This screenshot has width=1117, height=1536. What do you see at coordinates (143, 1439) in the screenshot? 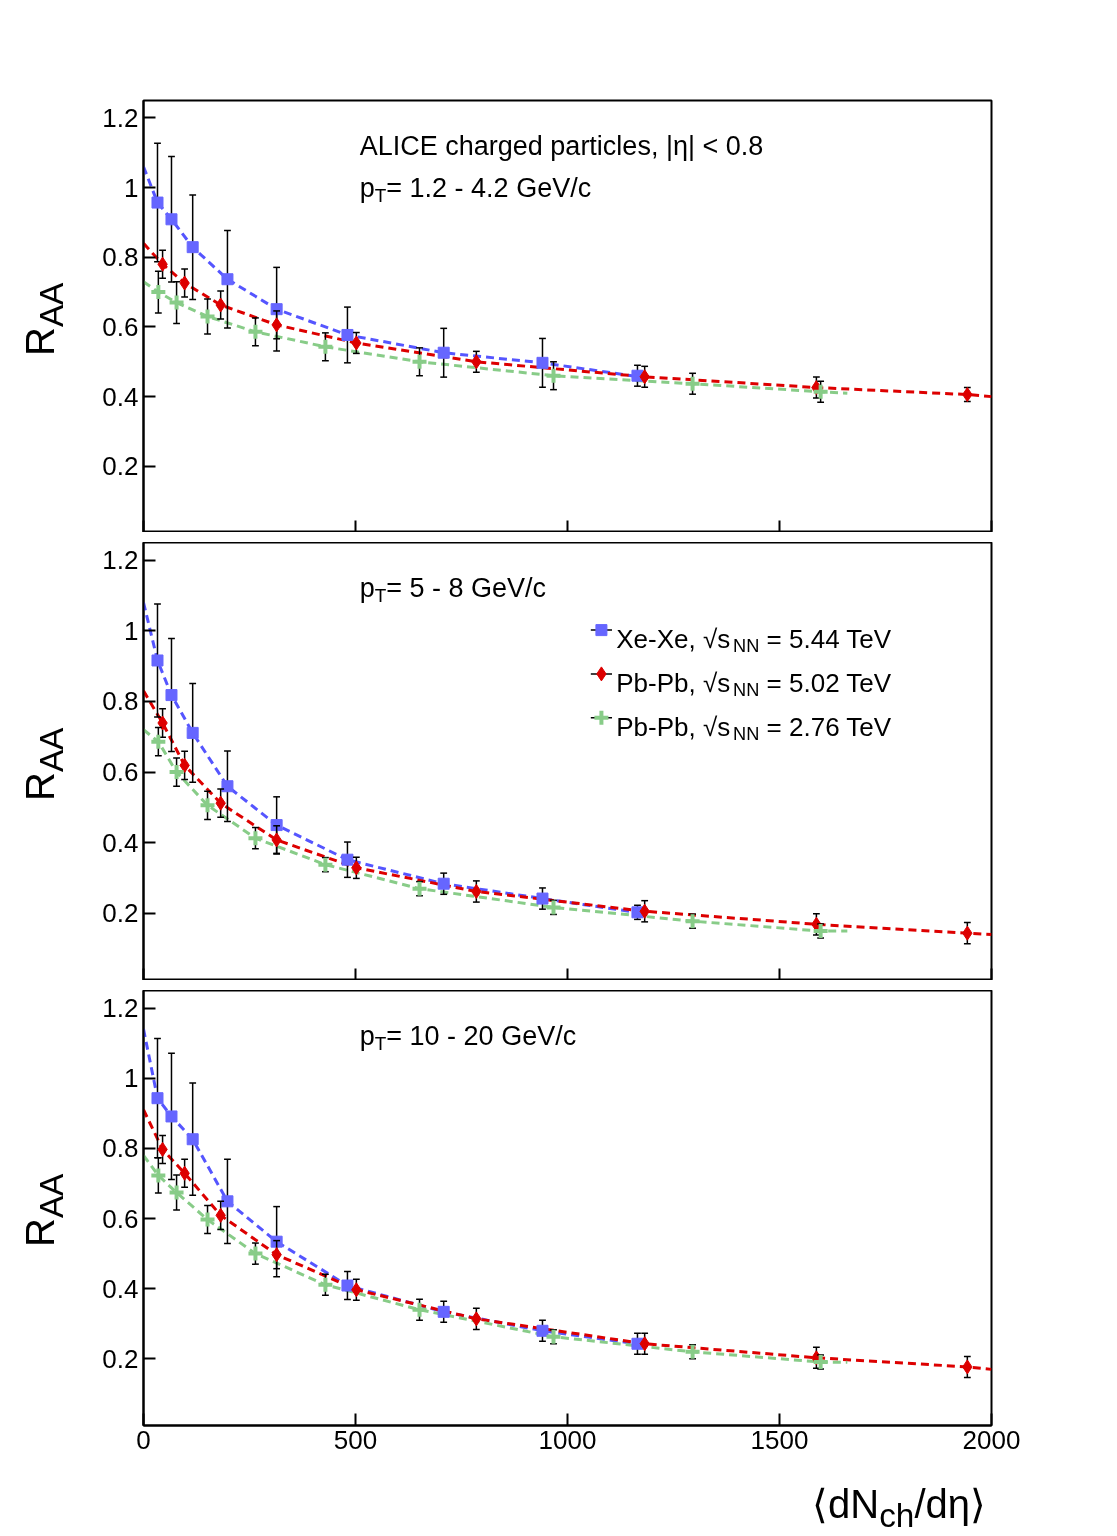
I see `x-tick-label: 0` at bounding box center [143, 1439].